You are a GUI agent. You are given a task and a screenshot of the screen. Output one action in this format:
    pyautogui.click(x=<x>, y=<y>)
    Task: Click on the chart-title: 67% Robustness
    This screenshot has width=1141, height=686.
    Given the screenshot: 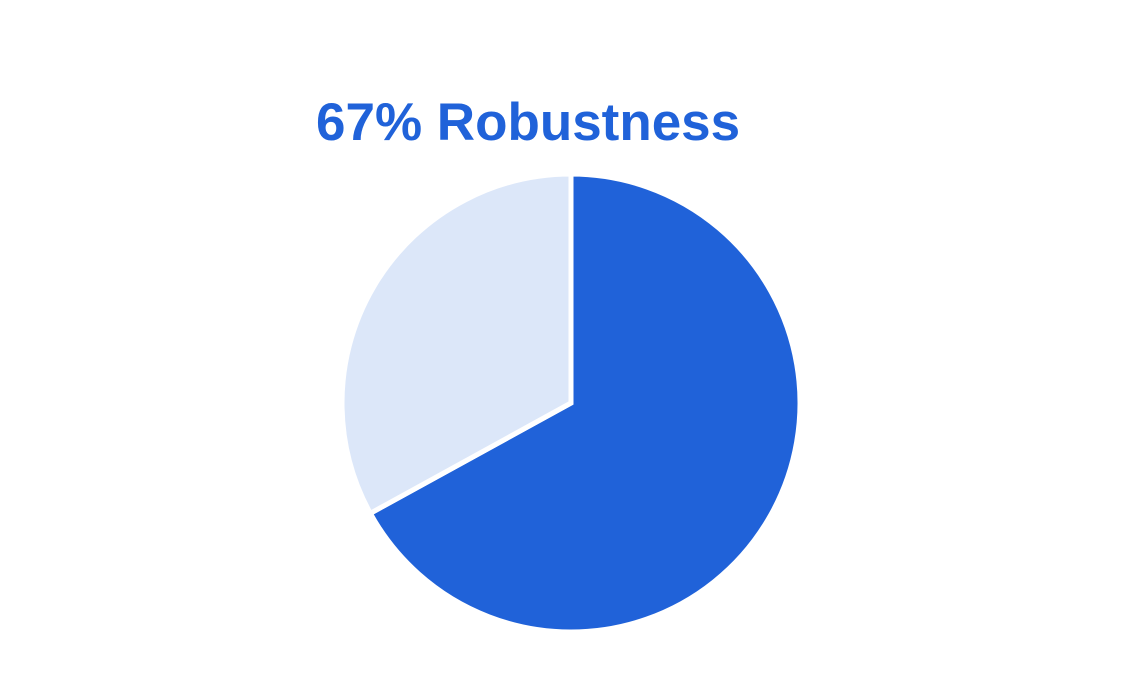 What is the action you would take?
    pyautogui.click(x=528, y=122)
    